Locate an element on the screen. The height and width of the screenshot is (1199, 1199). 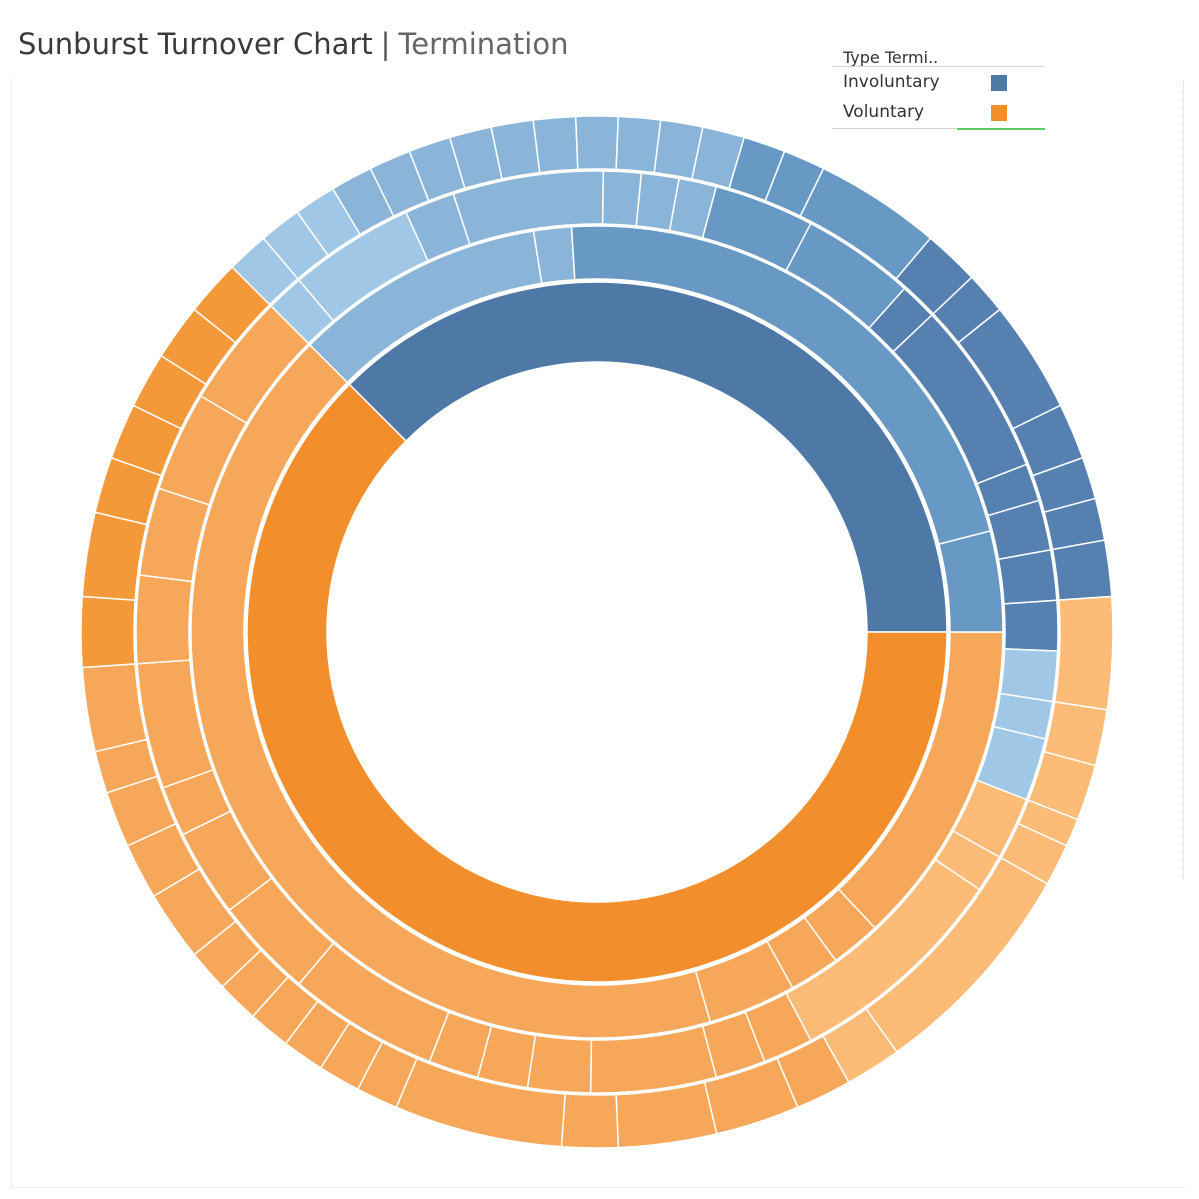
legend-title: Type Termi.. is located at coordinates (891, 57).